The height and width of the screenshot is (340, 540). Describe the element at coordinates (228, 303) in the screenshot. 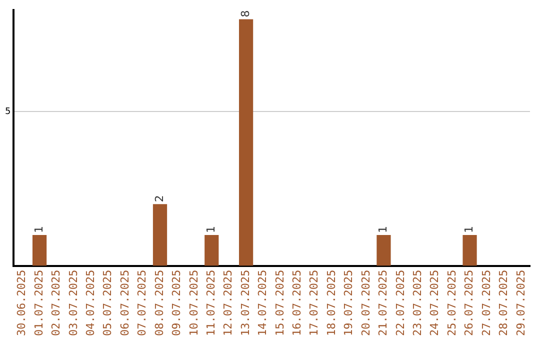

I see `x-tick-label: 12.07.2025` at that location.